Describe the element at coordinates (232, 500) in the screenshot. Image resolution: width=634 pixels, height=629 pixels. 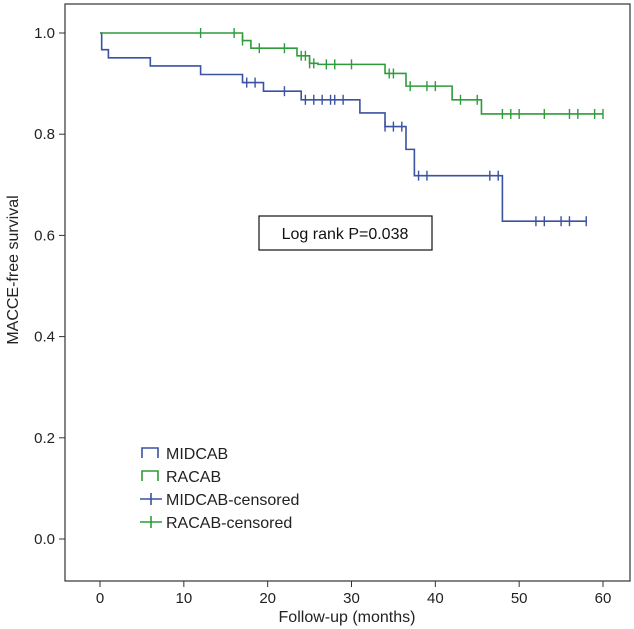
I see `legend-midcab-censored-label: MIDCAB-censored` at that location.